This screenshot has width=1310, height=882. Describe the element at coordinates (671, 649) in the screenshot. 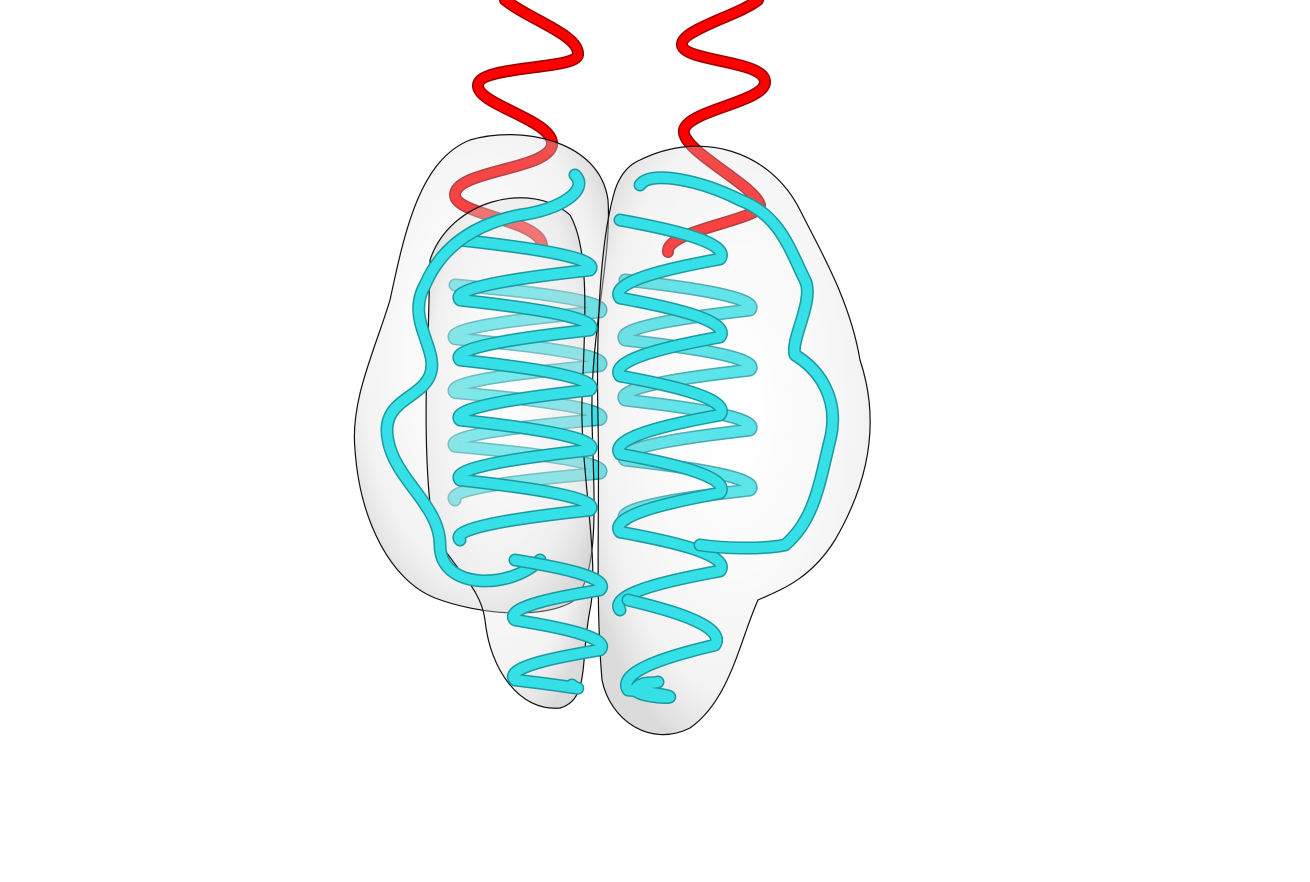

I see `right-lower-helix` at that location.